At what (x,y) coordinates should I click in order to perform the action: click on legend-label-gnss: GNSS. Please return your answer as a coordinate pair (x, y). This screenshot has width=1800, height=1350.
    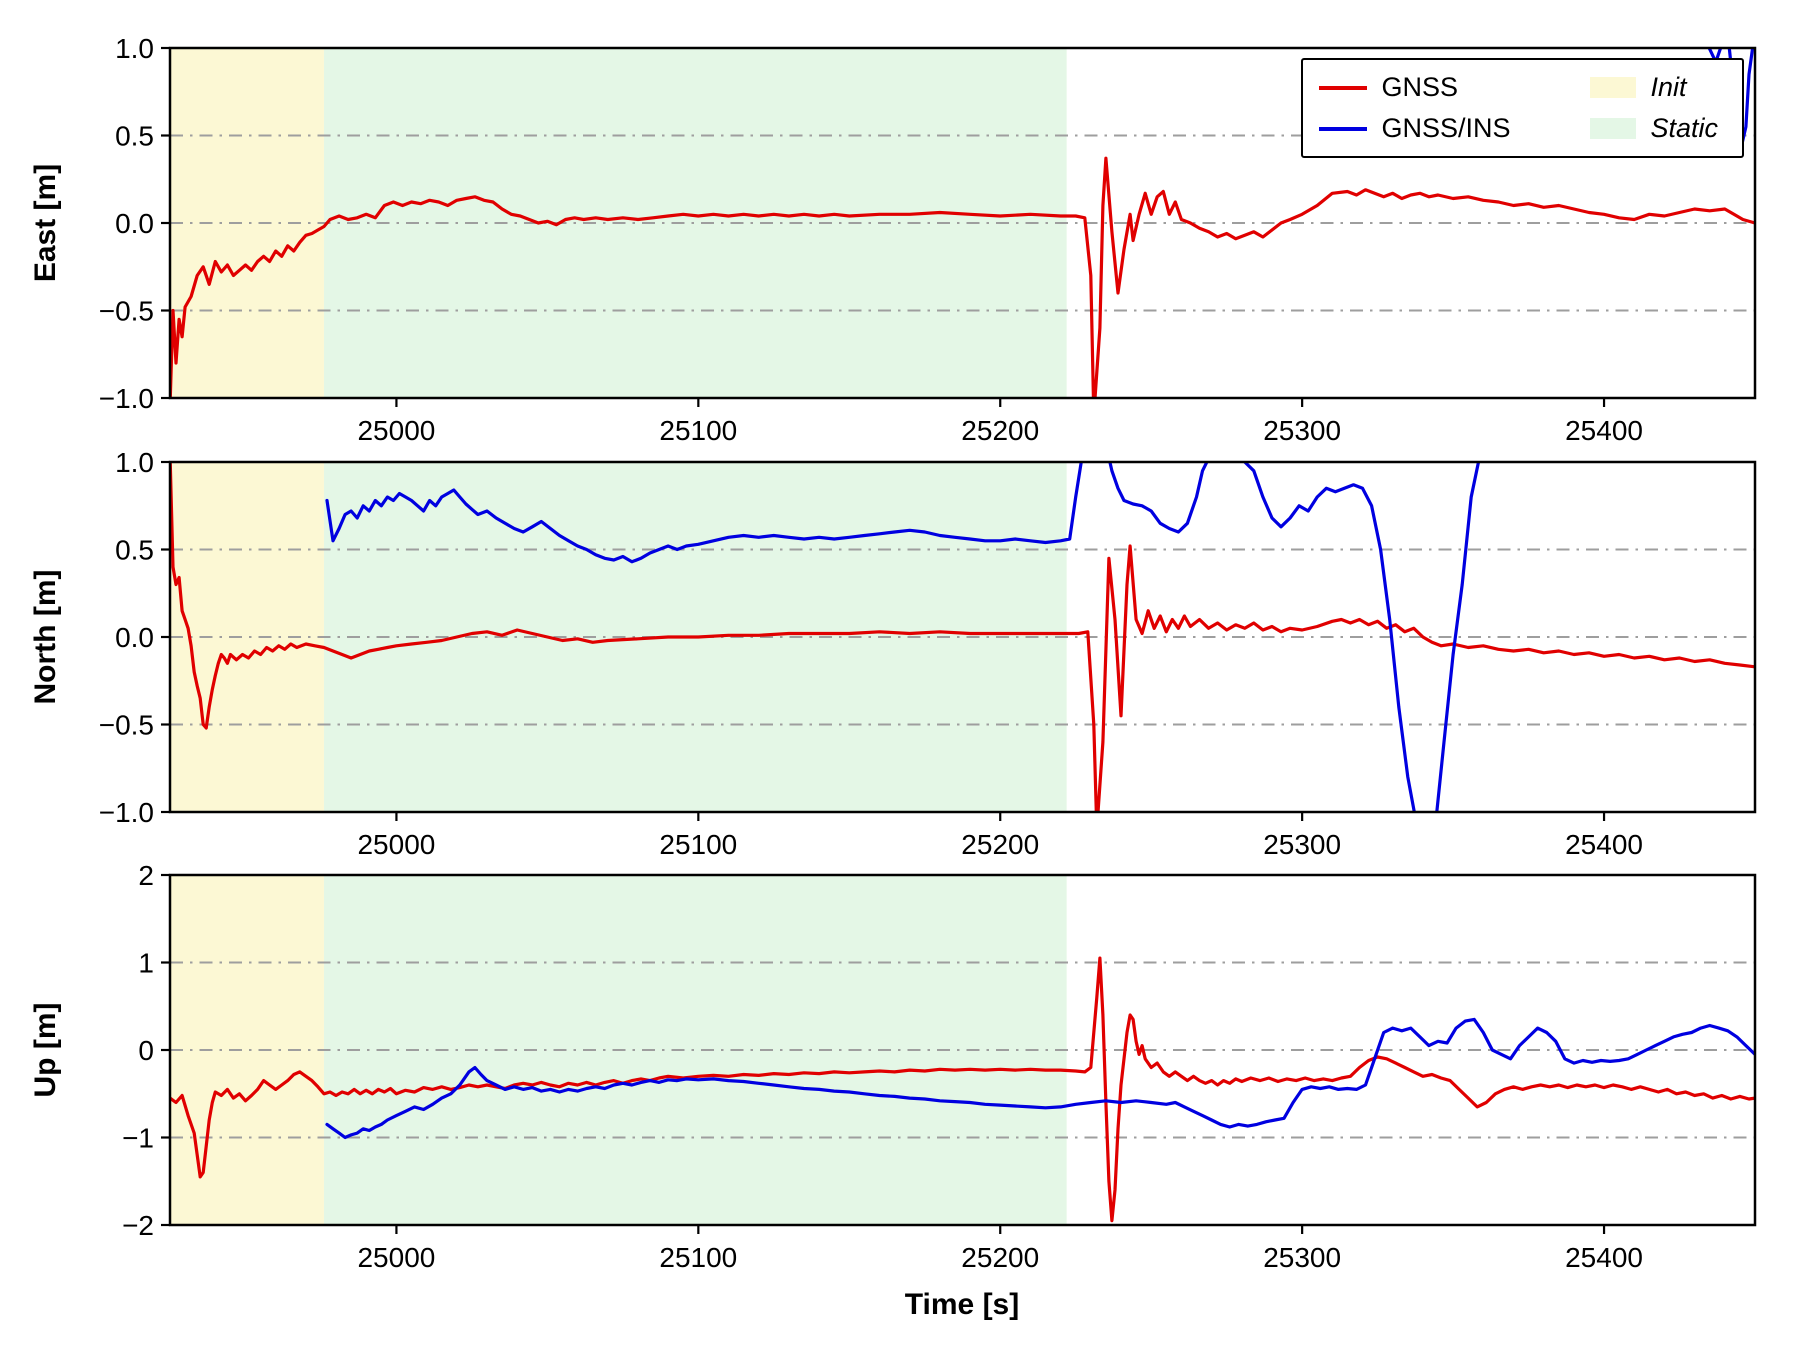
    Looking at the image, I should click on (1419, 87).